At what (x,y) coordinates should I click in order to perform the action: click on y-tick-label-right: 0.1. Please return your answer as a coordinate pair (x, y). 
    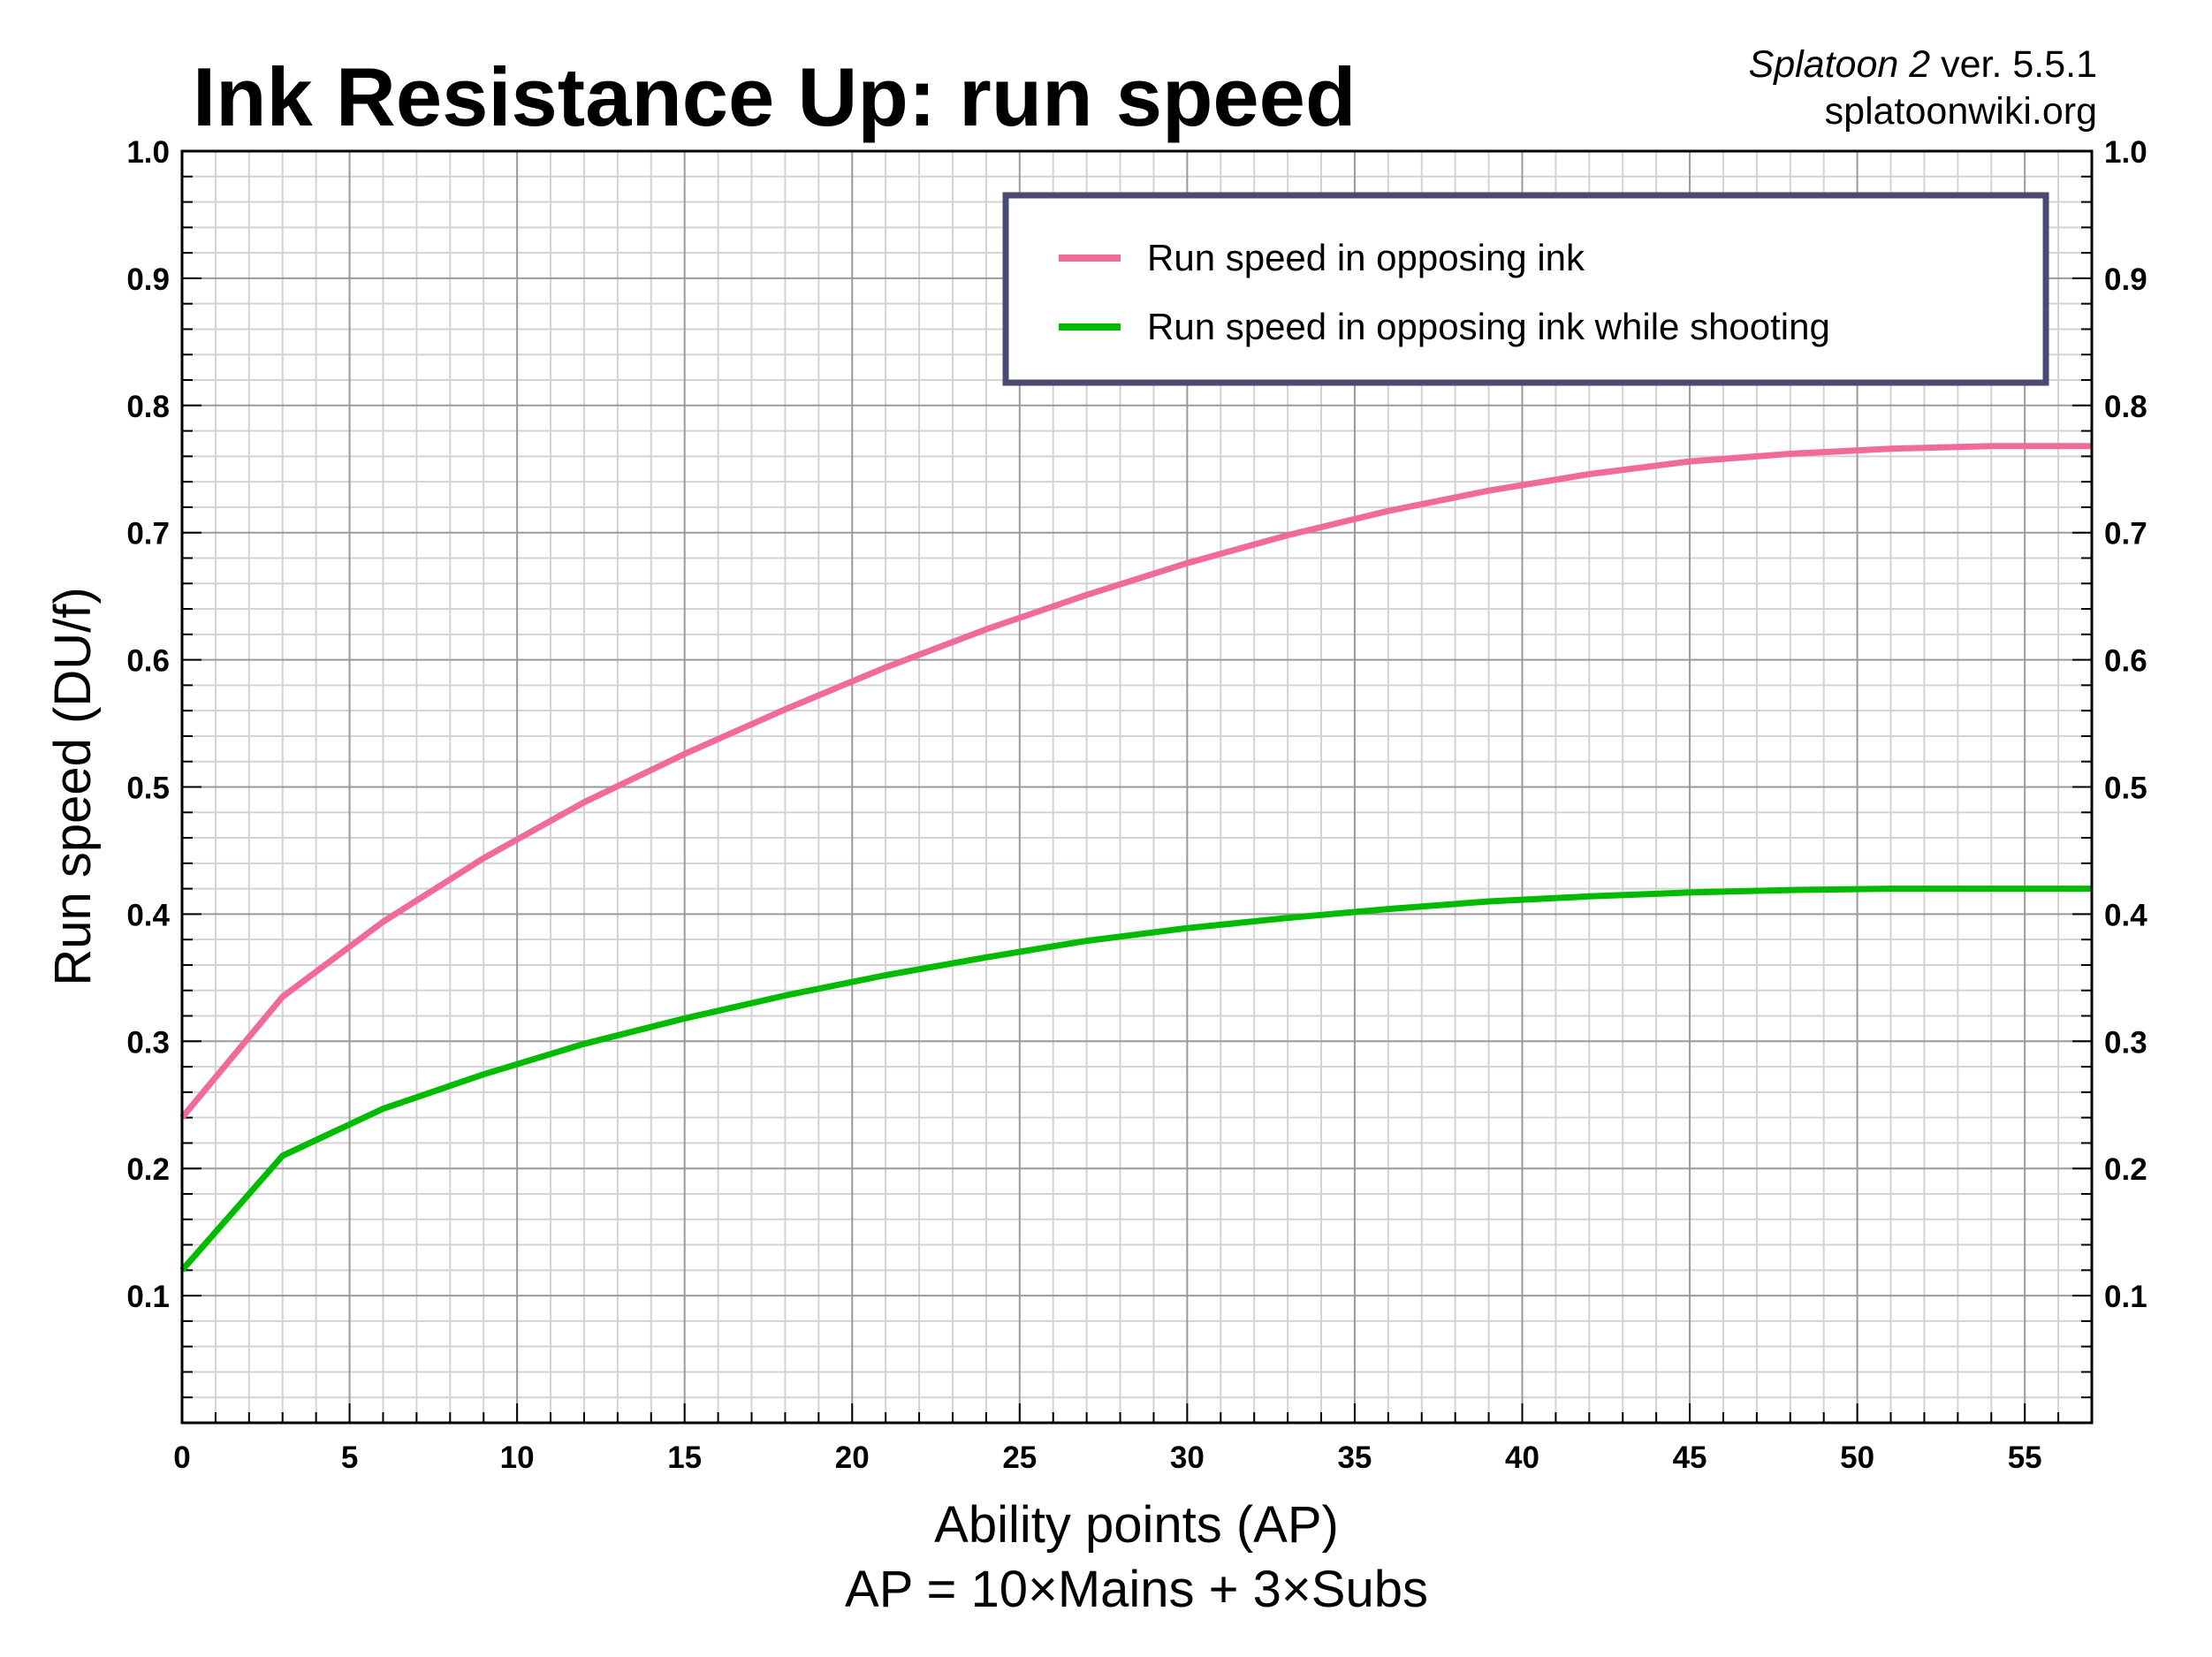
    Looking at the image, I should click on (2125, 1297).